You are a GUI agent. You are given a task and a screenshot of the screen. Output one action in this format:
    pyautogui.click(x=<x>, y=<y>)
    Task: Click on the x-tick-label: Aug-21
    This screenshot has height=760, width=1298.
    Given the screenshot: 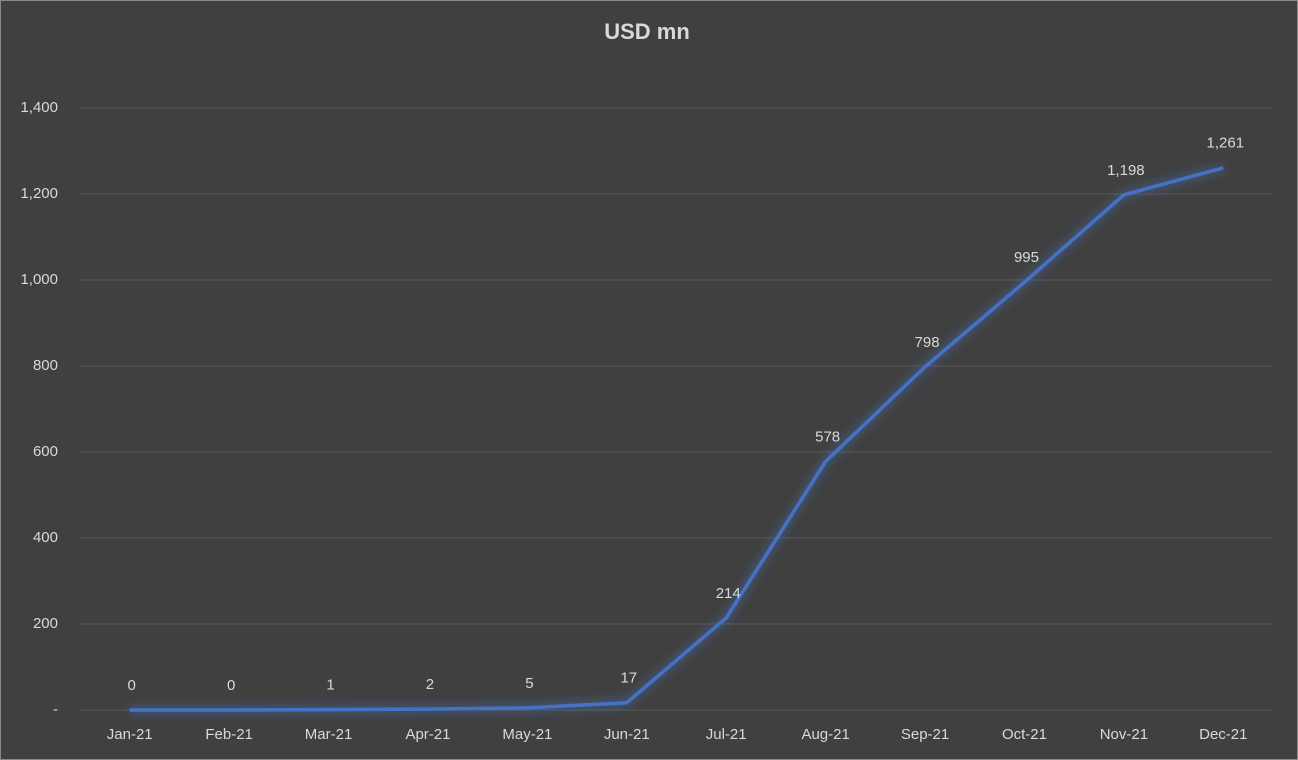 What is the action you would take?
    pyautogui.click(x=825, y=734)
    